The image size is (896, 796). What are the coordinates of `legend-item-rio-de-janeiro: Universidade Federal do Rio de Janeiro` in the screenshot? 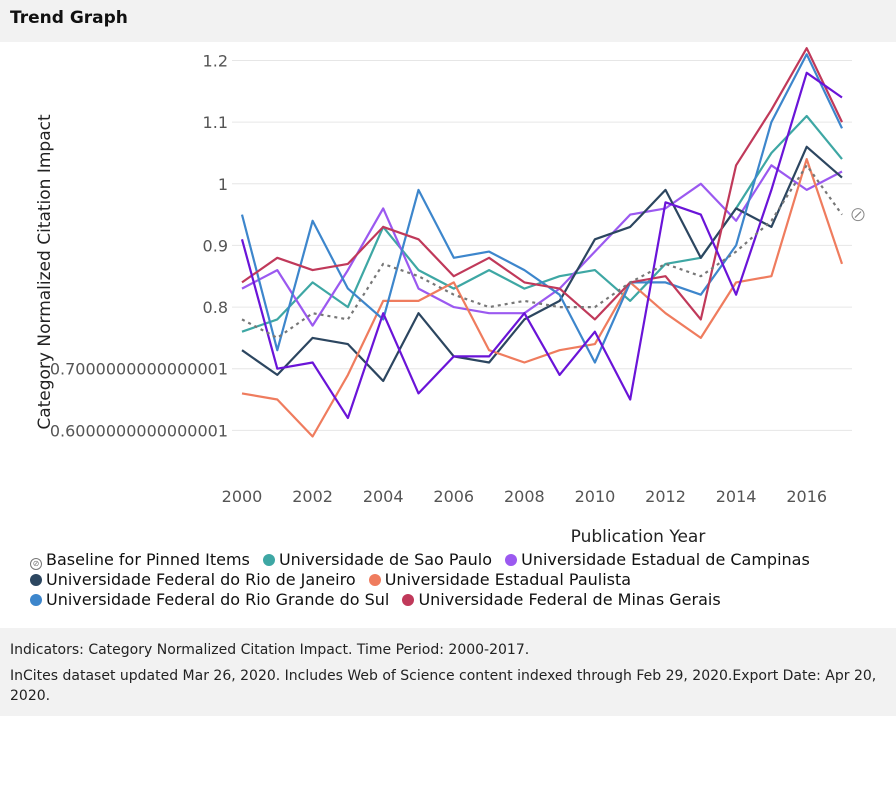 It's located at (193, 579).